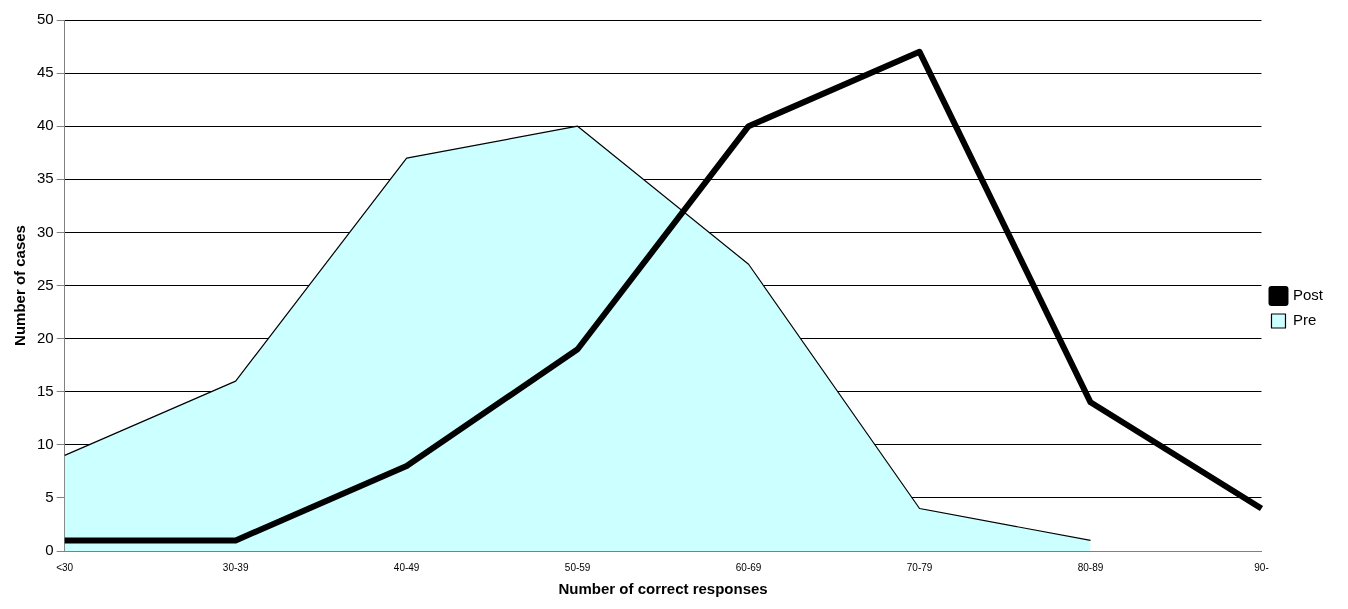  What do you see at coordinates (1261, 567) in the screenshot?
I see `x-tick-label: 90-` at bounding box center [1261, 567].